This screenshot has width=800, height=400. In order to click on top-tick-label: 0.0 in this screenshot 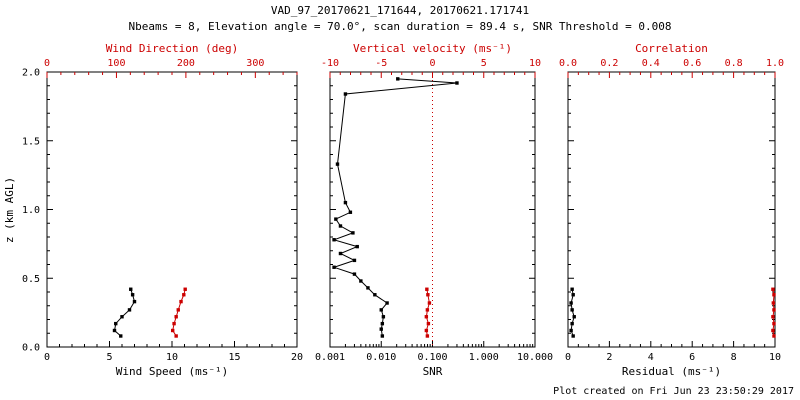, I will do `click(568, 63)`.